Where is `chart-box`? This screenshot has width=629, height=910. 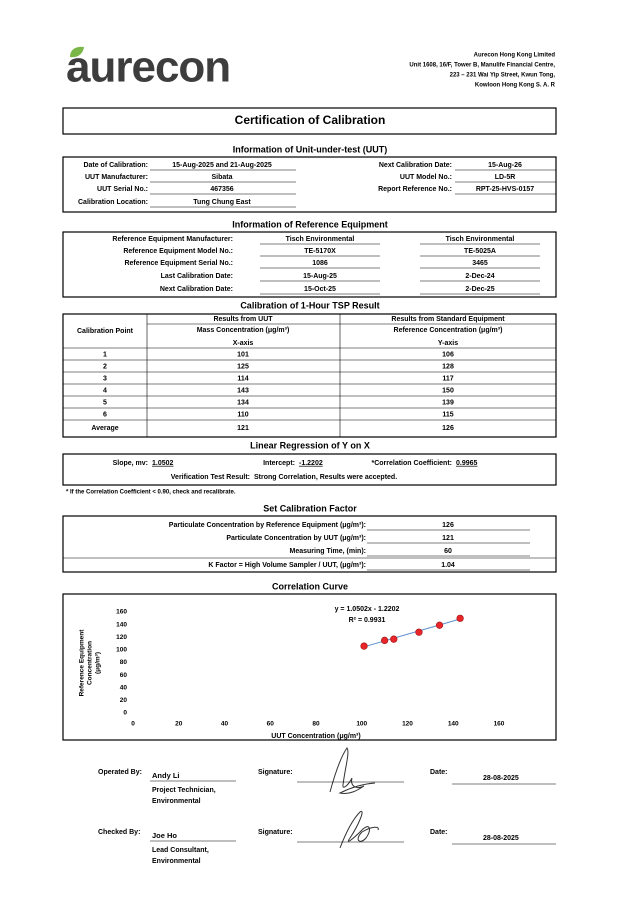 chart-box is located at coordinates (309, 667).